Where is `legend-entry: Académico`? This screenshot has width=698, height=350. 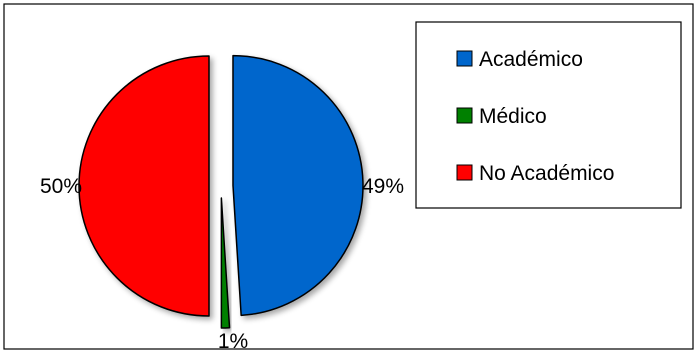 legend-entry: Académico is located at coordinates (519, 59).